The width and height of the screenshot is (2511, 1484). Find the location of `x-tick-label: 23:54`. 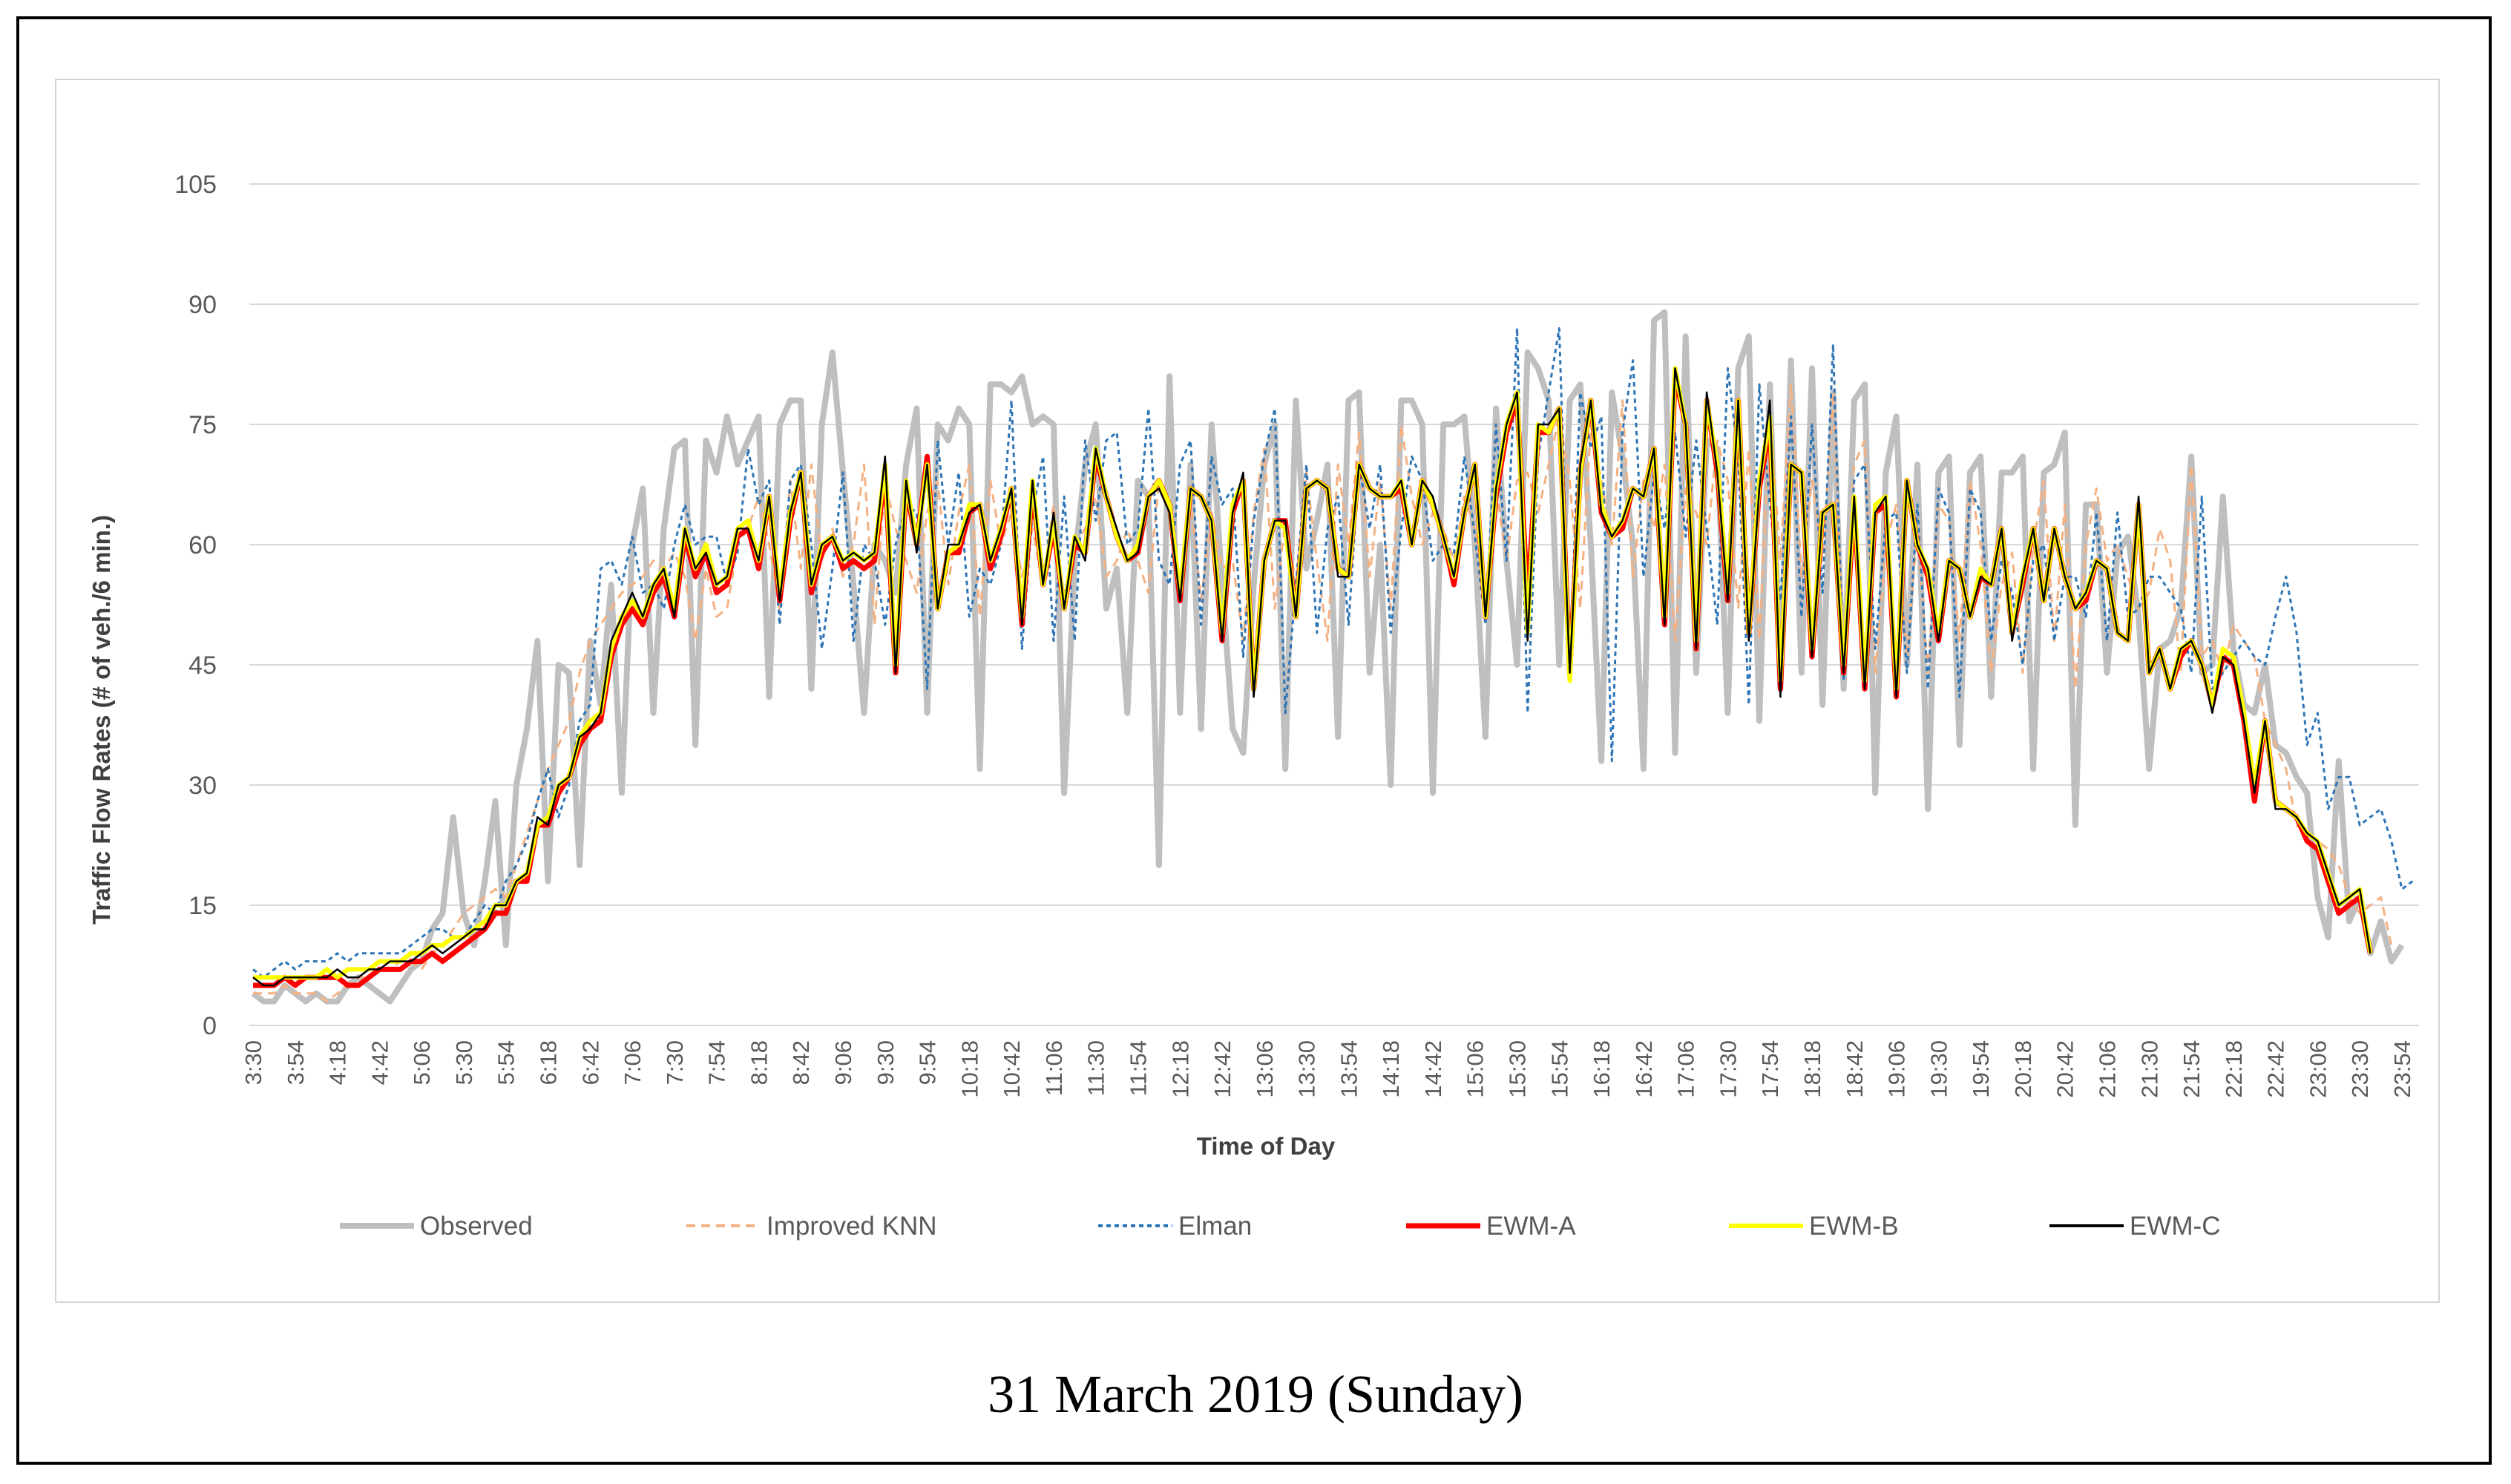

x-tick-label: 23:54 is located at coordinates (2402, 1069).